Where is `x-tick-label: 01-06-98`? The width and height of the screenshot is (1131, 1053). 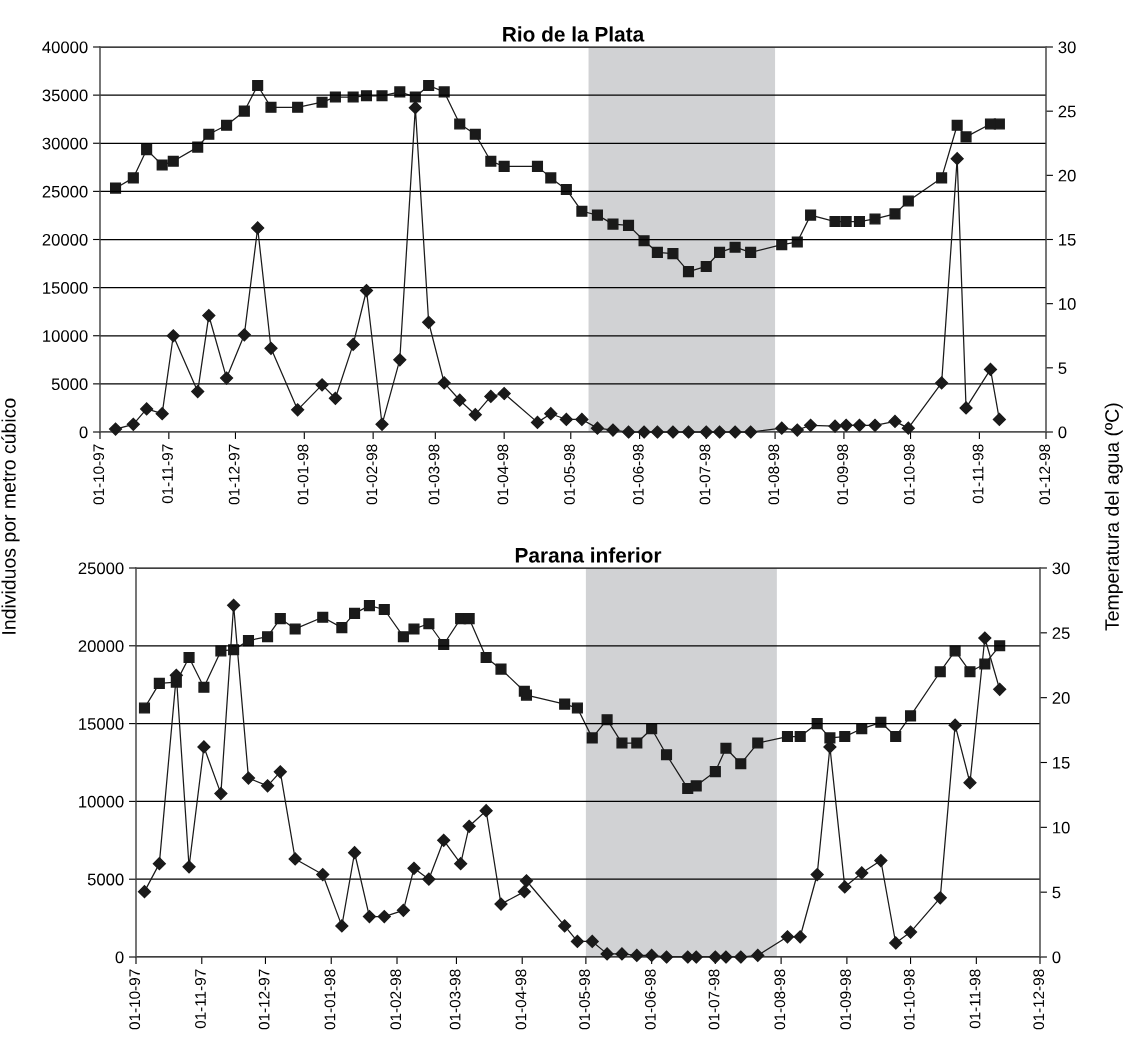
x-tick-label: 01-06-98 is located at coordinates (650, 999).